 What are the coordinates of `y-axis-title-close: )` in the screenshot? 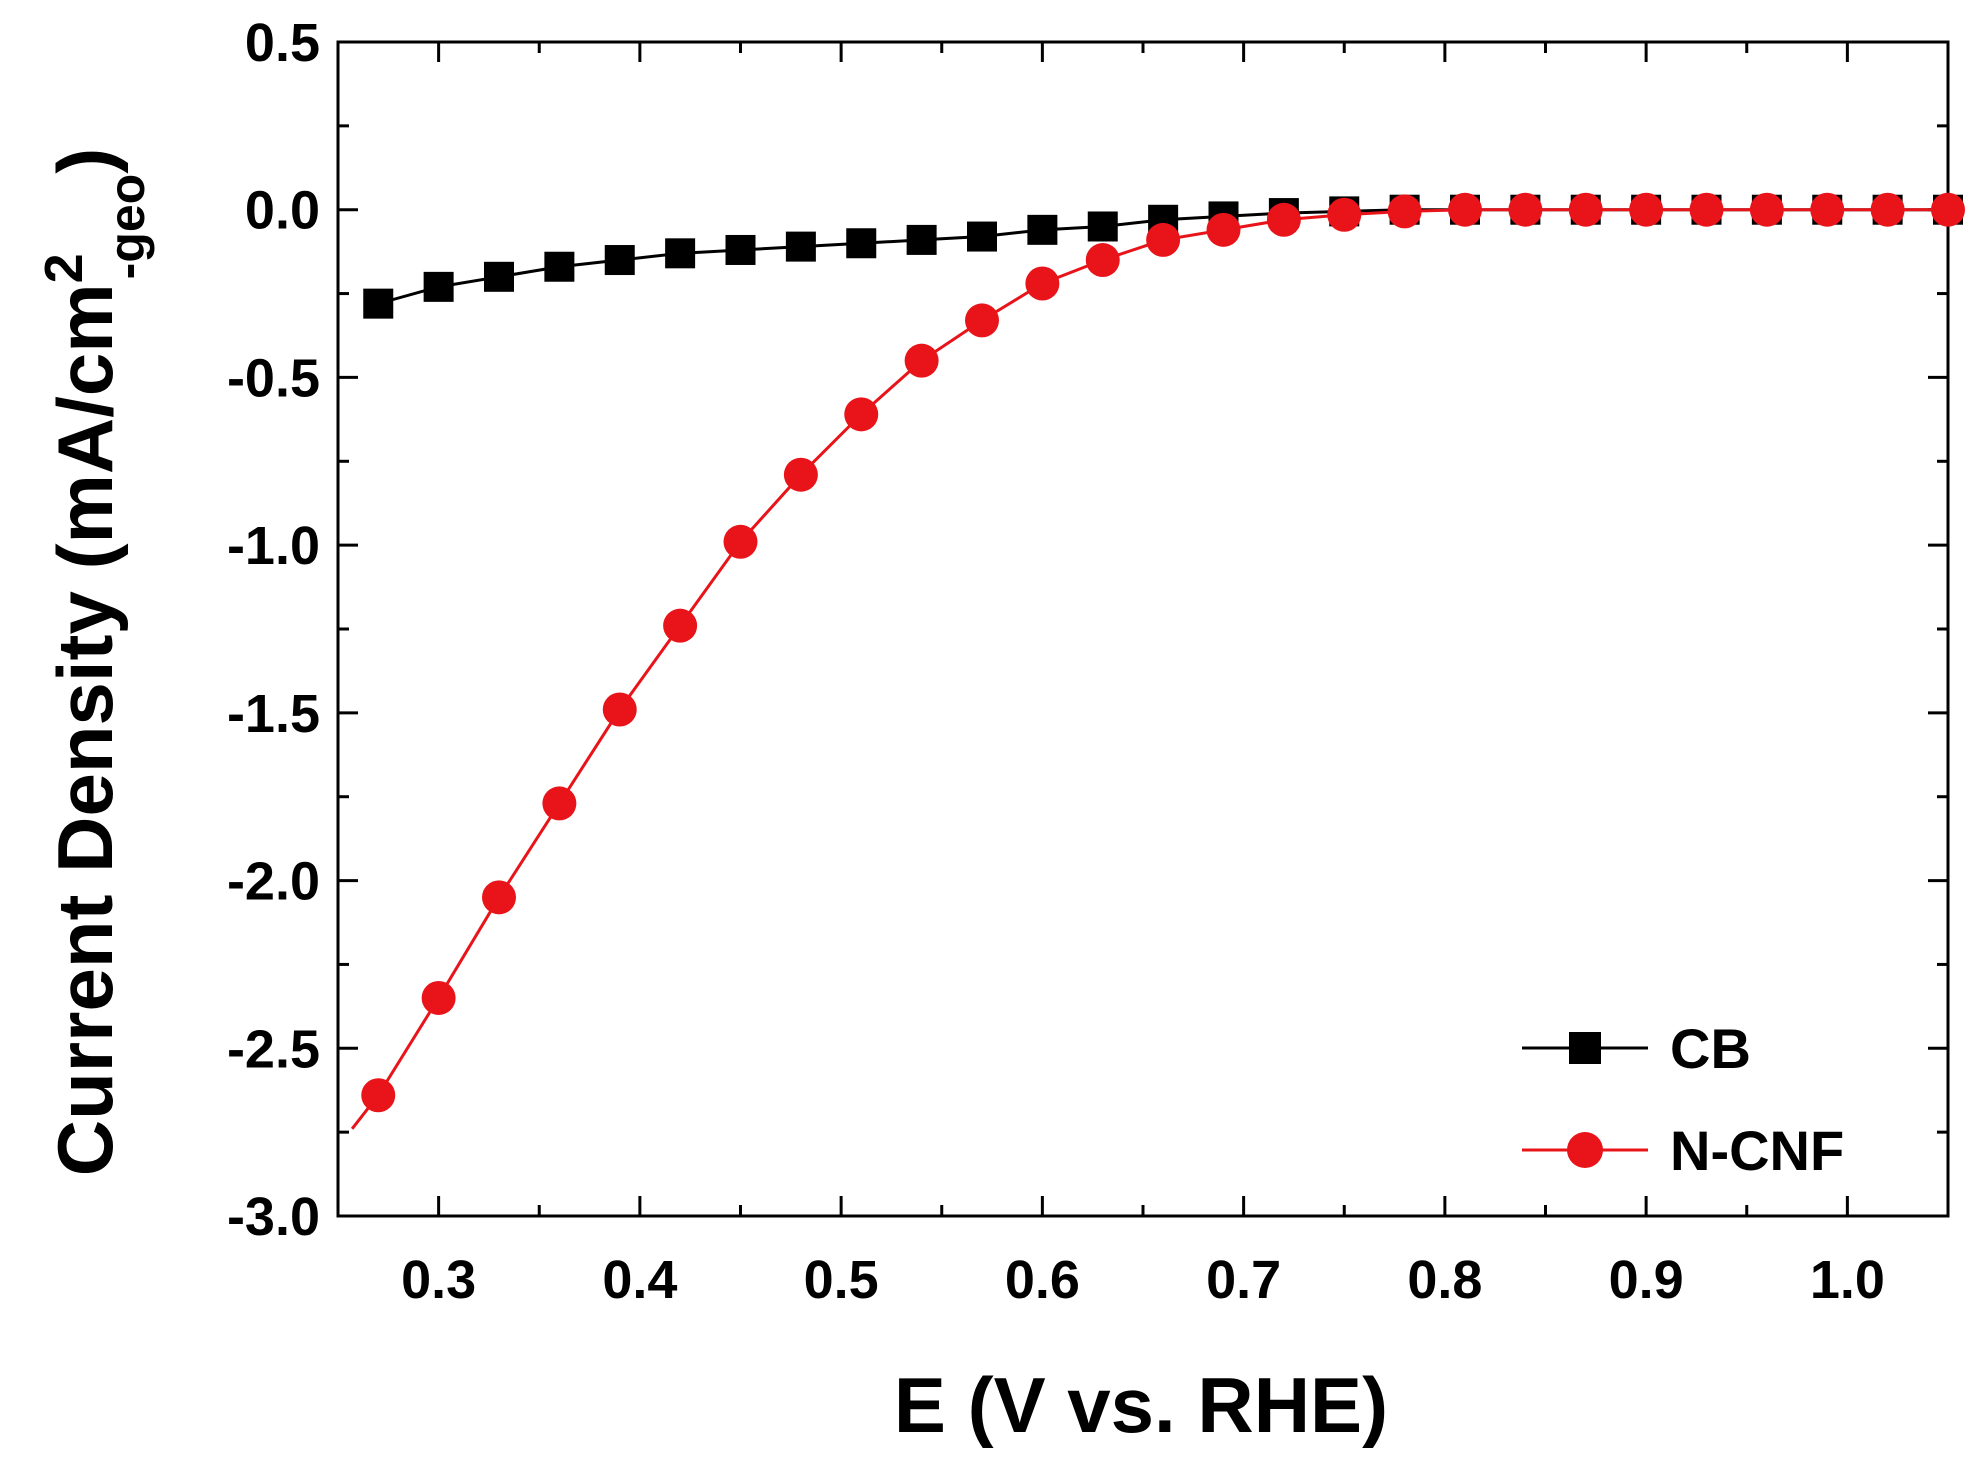 It's located at (85, 161).